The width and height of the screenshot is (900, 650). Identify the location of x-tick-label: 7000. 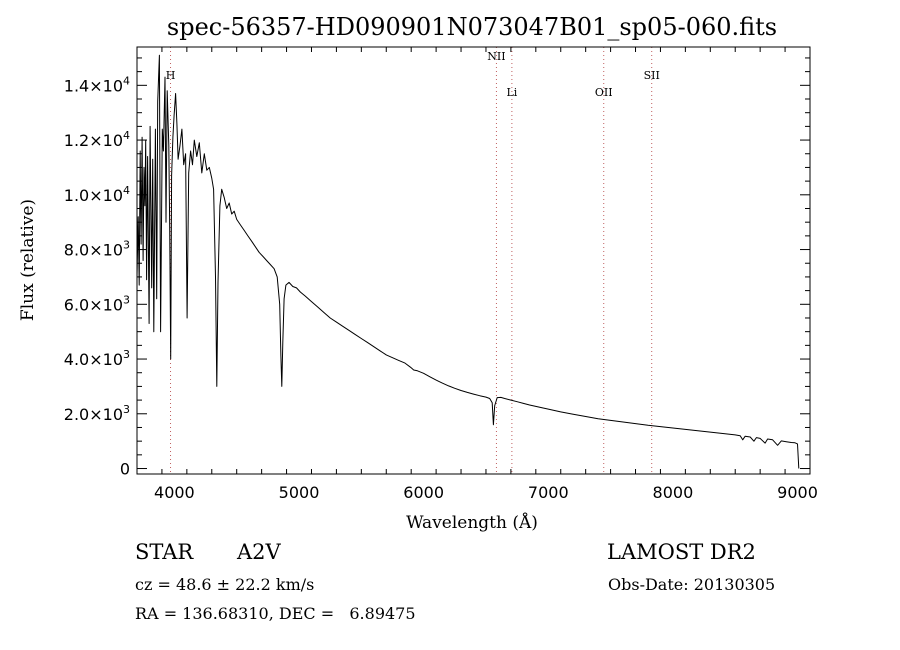
(548, 492).